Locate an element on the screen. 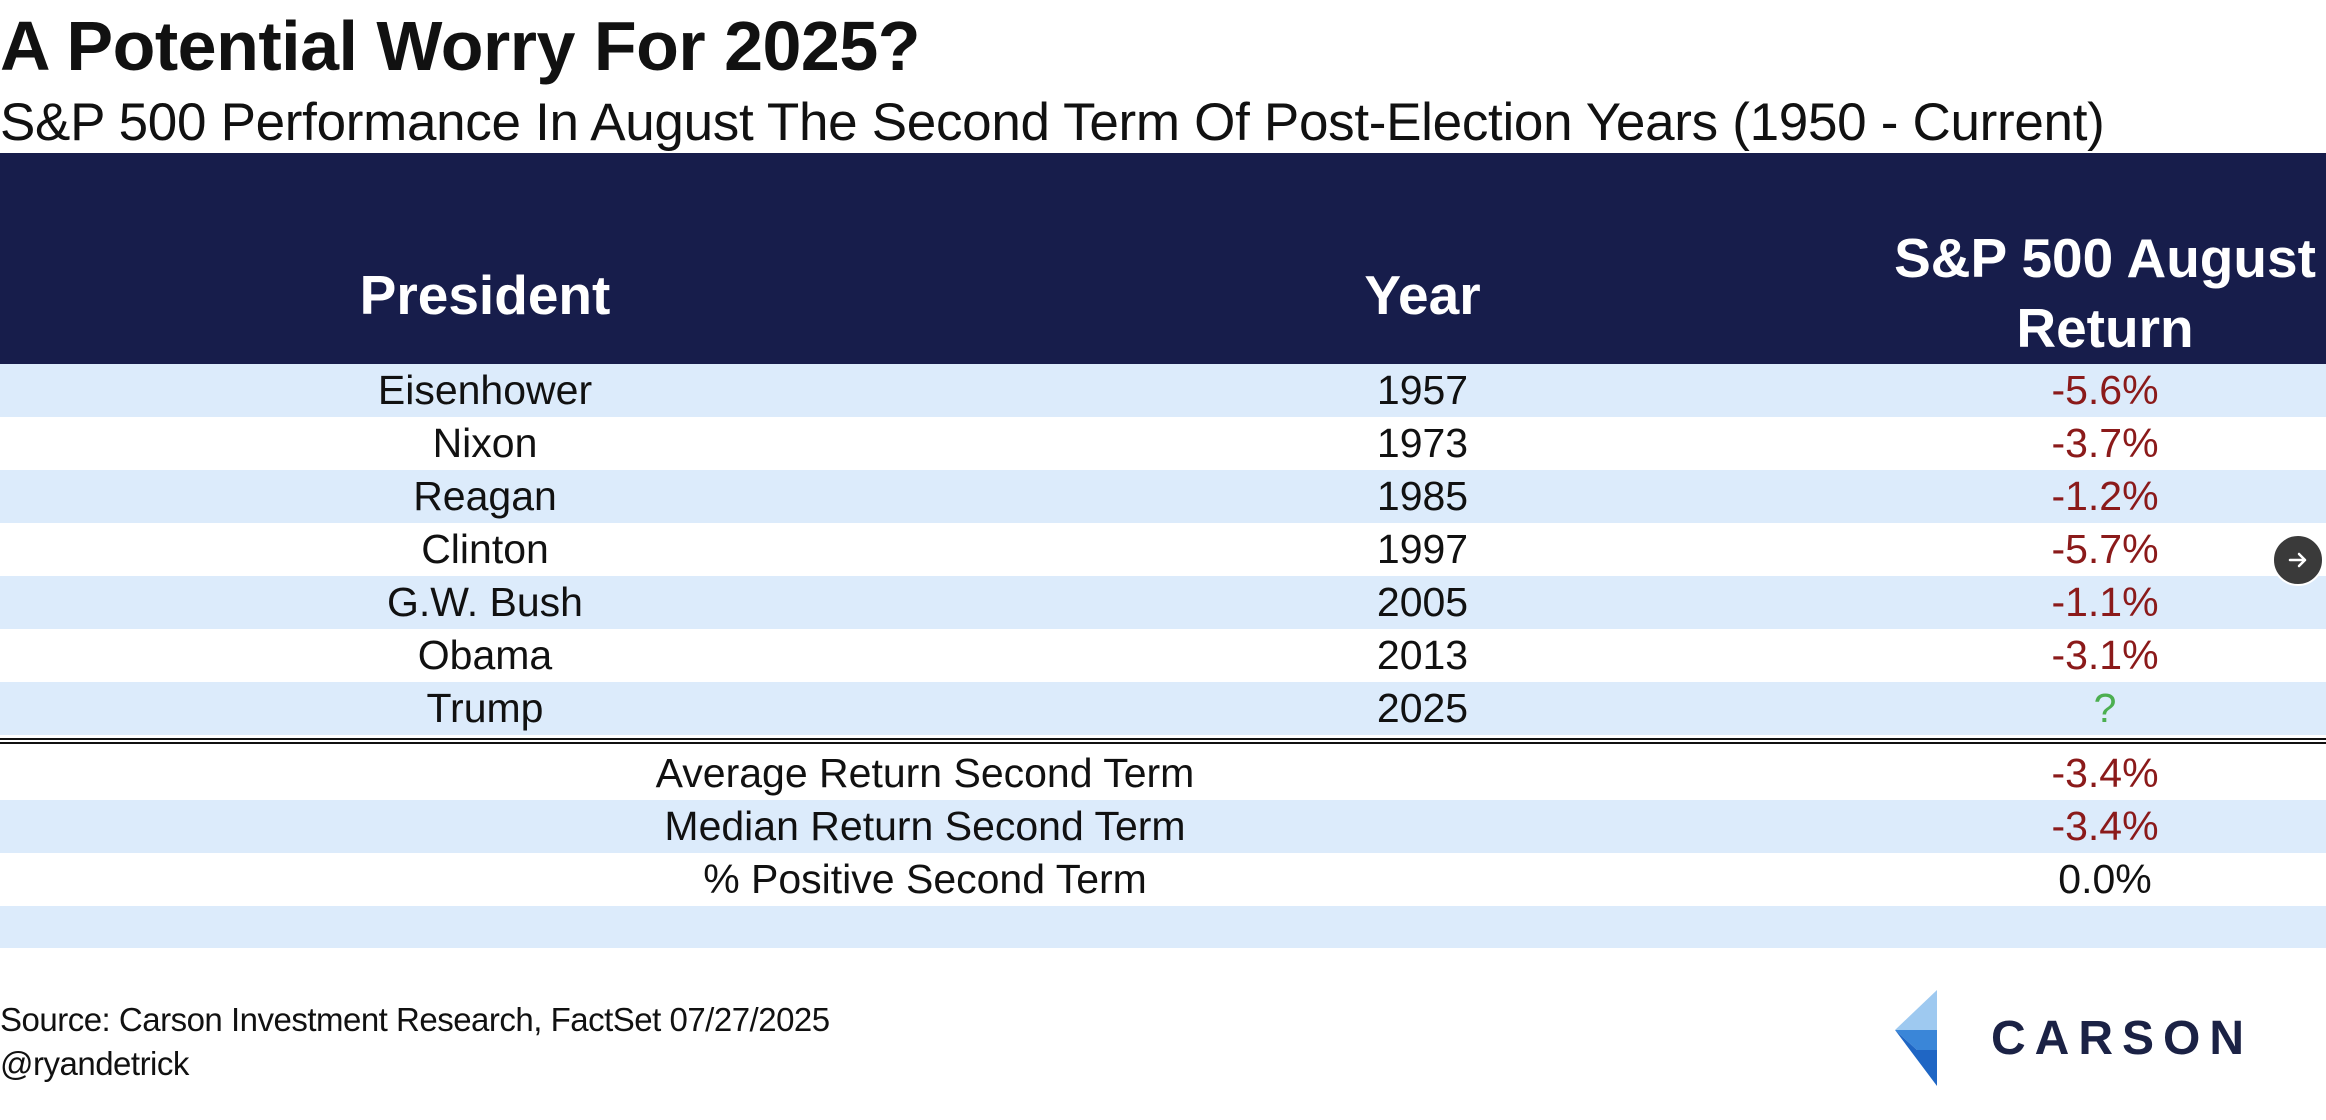  table-row: Eisenhower 1957 -5.6% is located at coordinates (1163, 390).